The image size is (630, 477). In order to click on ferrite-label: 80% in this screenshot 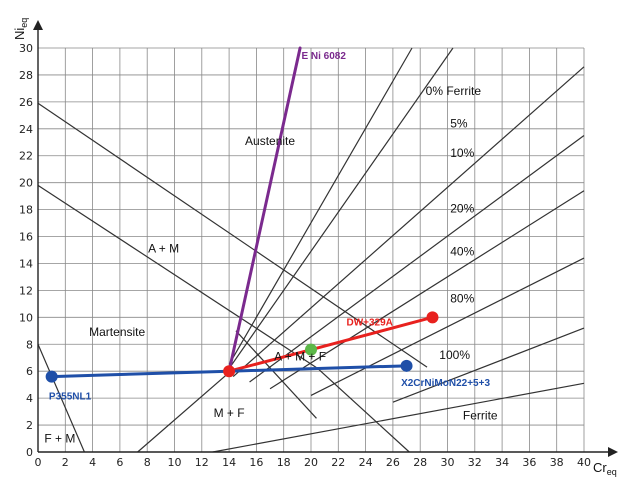, I will do `click(462, 299)`.